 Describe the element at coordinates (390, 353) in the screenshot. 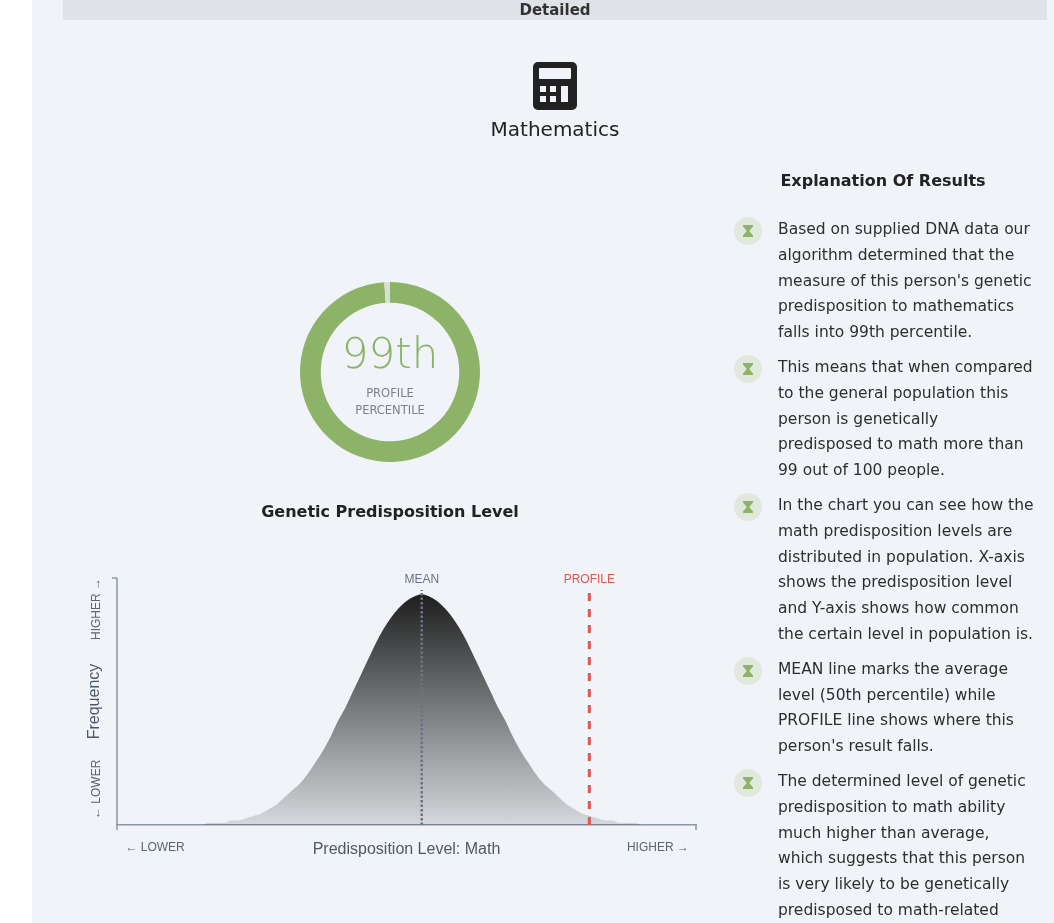

I see `text: 99th` at that location.